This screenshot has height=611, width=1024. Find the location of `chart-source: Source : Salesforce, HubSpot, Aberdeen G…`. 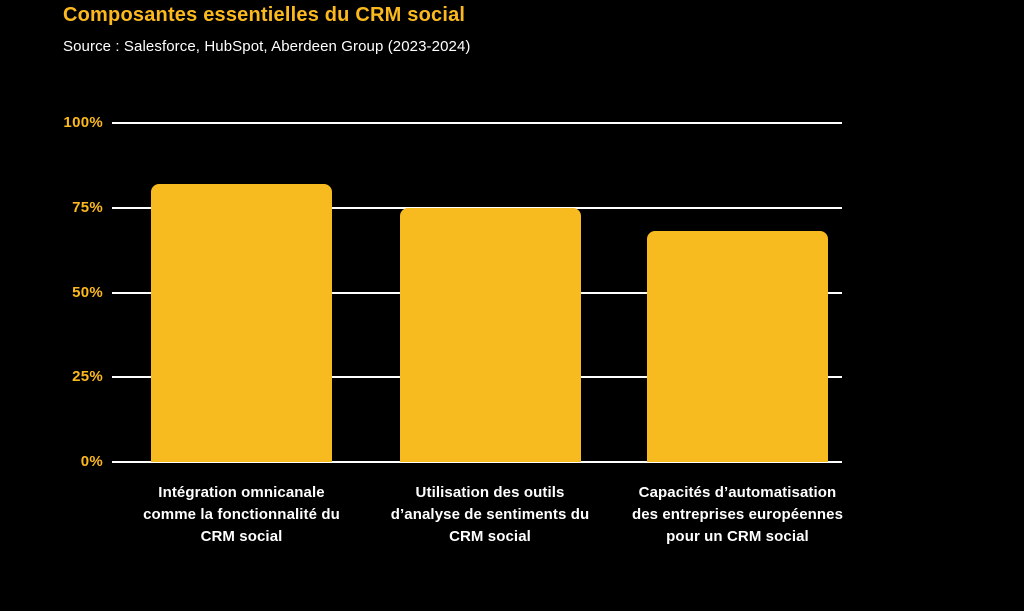

chart-source: Source : Salesforce, HubSpot, Aberdeen G… is located at coordinates (267, 46).